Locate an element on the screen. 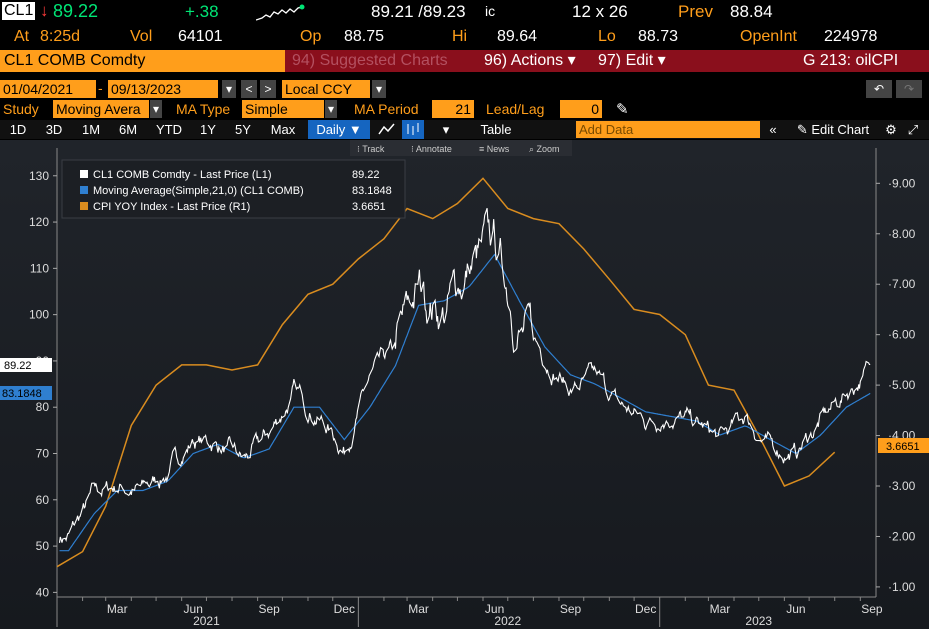 The width and height of the screenshot is (929, 629). redo-icon: ↷ is located at coordinates (909, 89).